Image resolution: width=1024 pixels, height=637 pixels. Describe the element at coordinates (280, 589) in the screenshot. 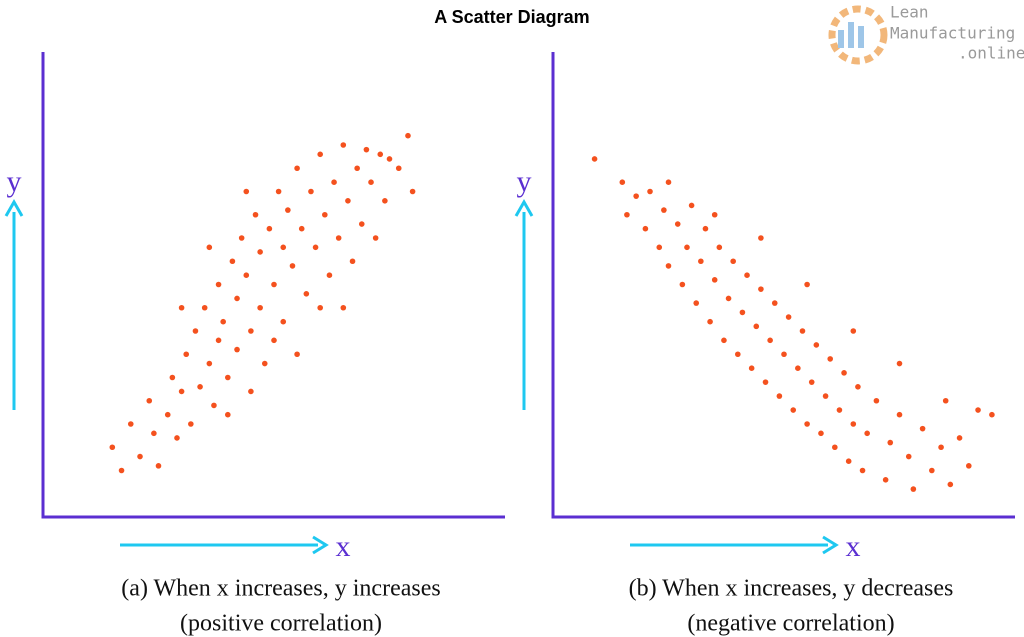

I see `caption: (a) When x increases, y increases` at that location.